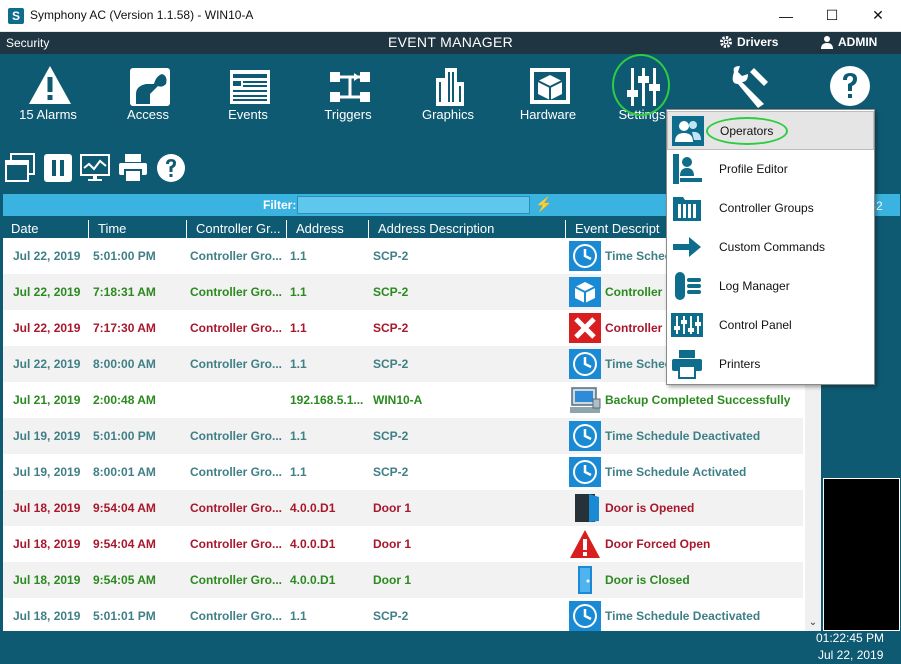 The height and width of the screenshot is (664, 901). What do you see at coordinates (28, 43) in the screenshot?
I see `security-menu: Security` at bounding box center [28, 43].